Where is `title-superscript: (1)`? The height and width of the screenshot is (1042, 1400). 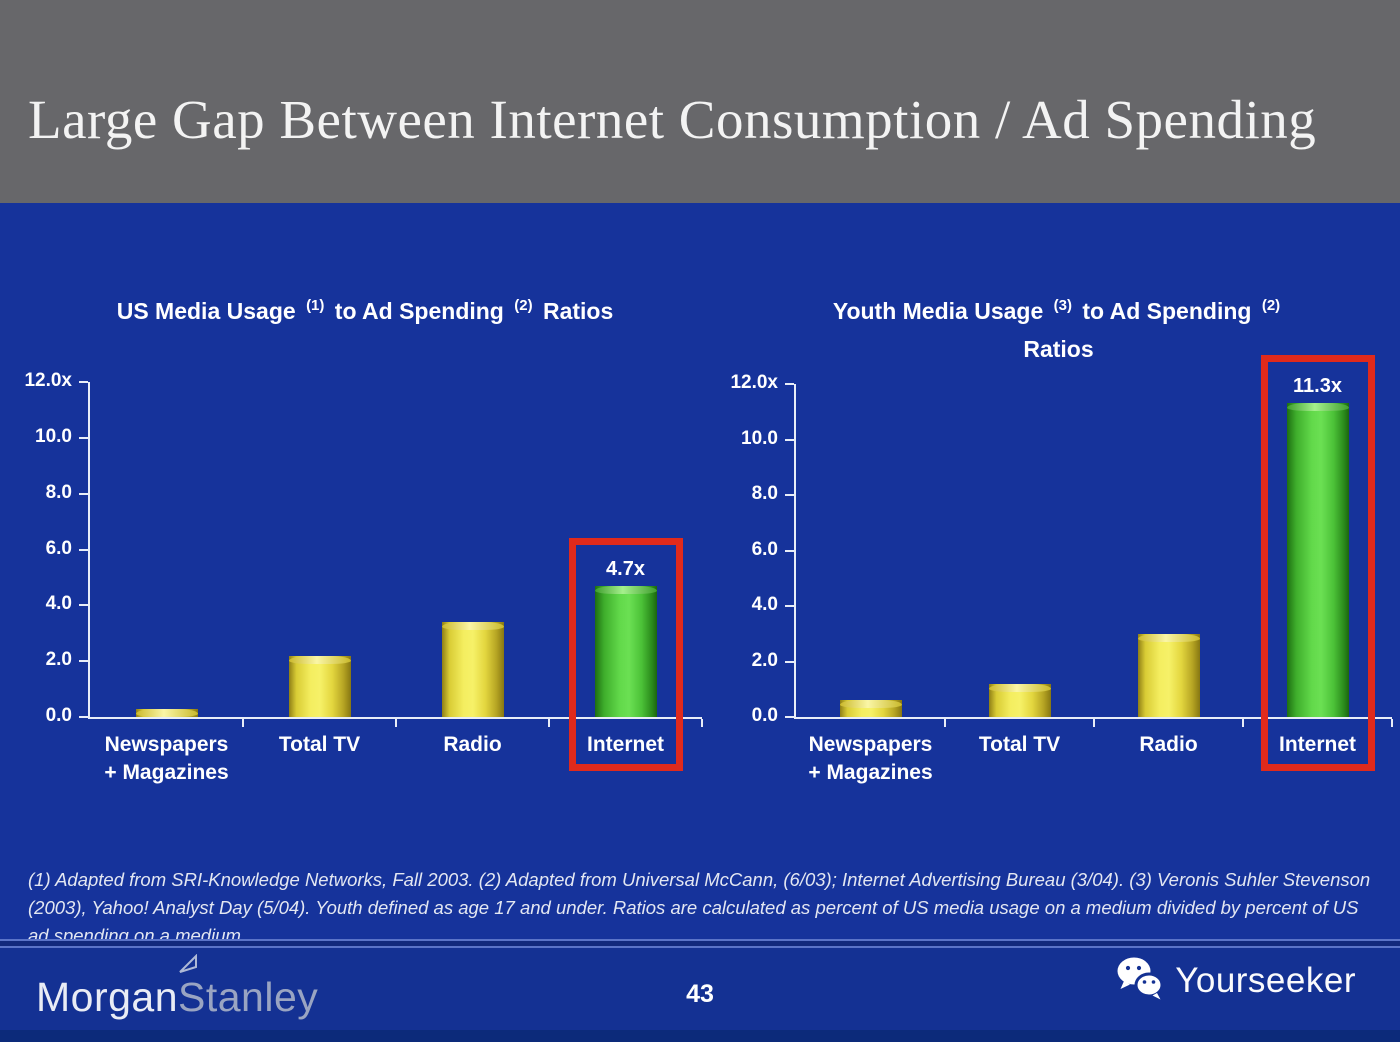 title-superscript: (1) is located at coordinates (315, 305).